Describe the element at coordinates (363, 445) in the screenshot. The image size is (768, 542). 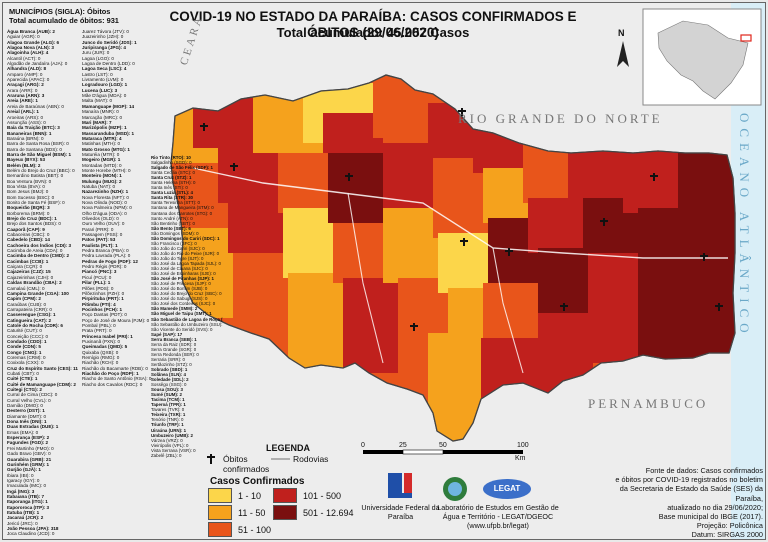
I see `scale-tick-0: 0` at that location.